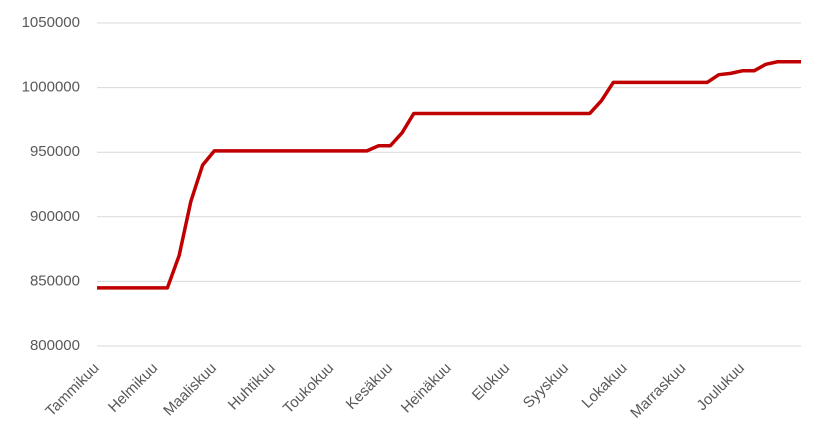  Describe the element at coordinates (55, 151) in the screenshot. I see `y-tick-label: 950000` at that location.